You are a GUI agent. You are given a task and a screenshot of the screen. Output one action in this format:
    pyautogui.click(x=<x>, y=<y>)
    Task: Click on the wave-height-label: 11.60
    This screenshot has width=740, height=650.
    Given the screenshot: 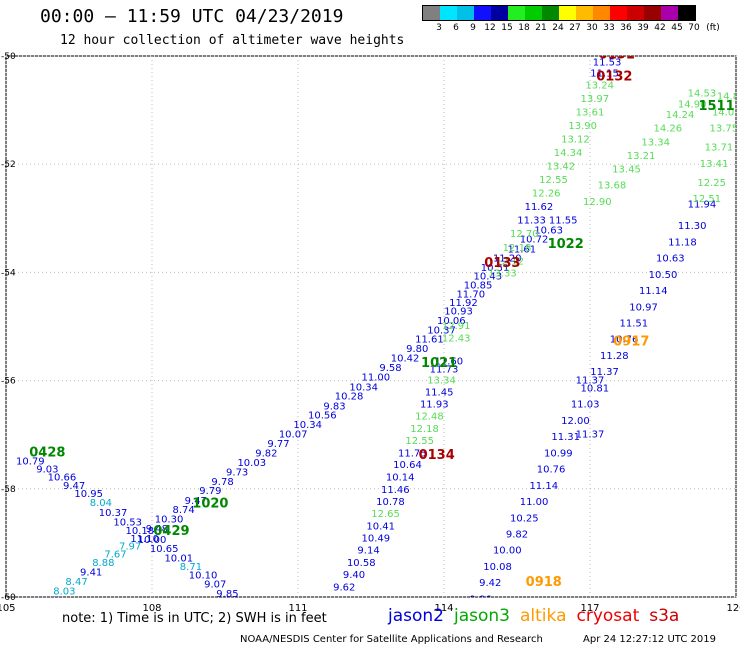 What is the action you would take?
    pyautogui.click(x=449, y=361)
    